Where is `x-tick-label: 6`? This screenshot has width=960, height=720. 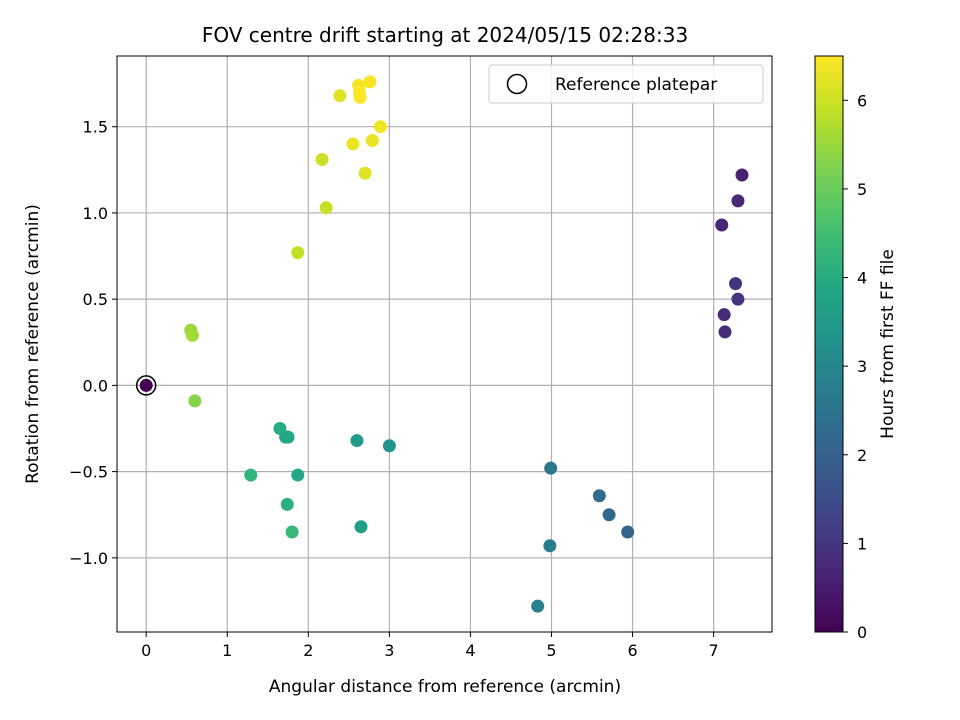 x-tick-label: 6 is located at coordinates (632, 650).